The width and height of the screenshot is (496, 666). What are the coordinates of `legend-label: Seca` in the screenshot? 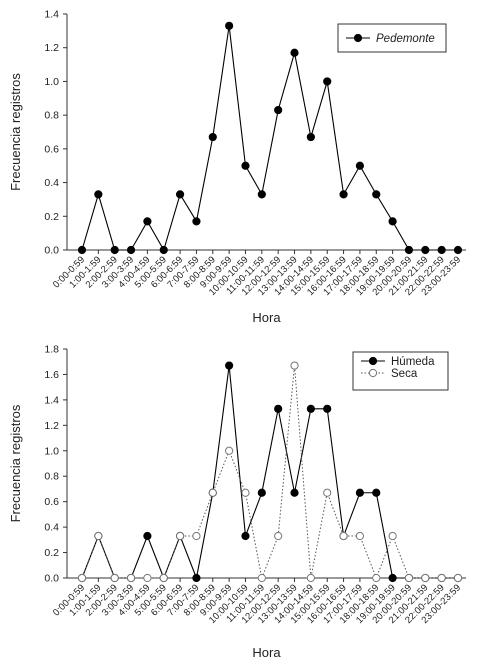 It's located at (404, 374).